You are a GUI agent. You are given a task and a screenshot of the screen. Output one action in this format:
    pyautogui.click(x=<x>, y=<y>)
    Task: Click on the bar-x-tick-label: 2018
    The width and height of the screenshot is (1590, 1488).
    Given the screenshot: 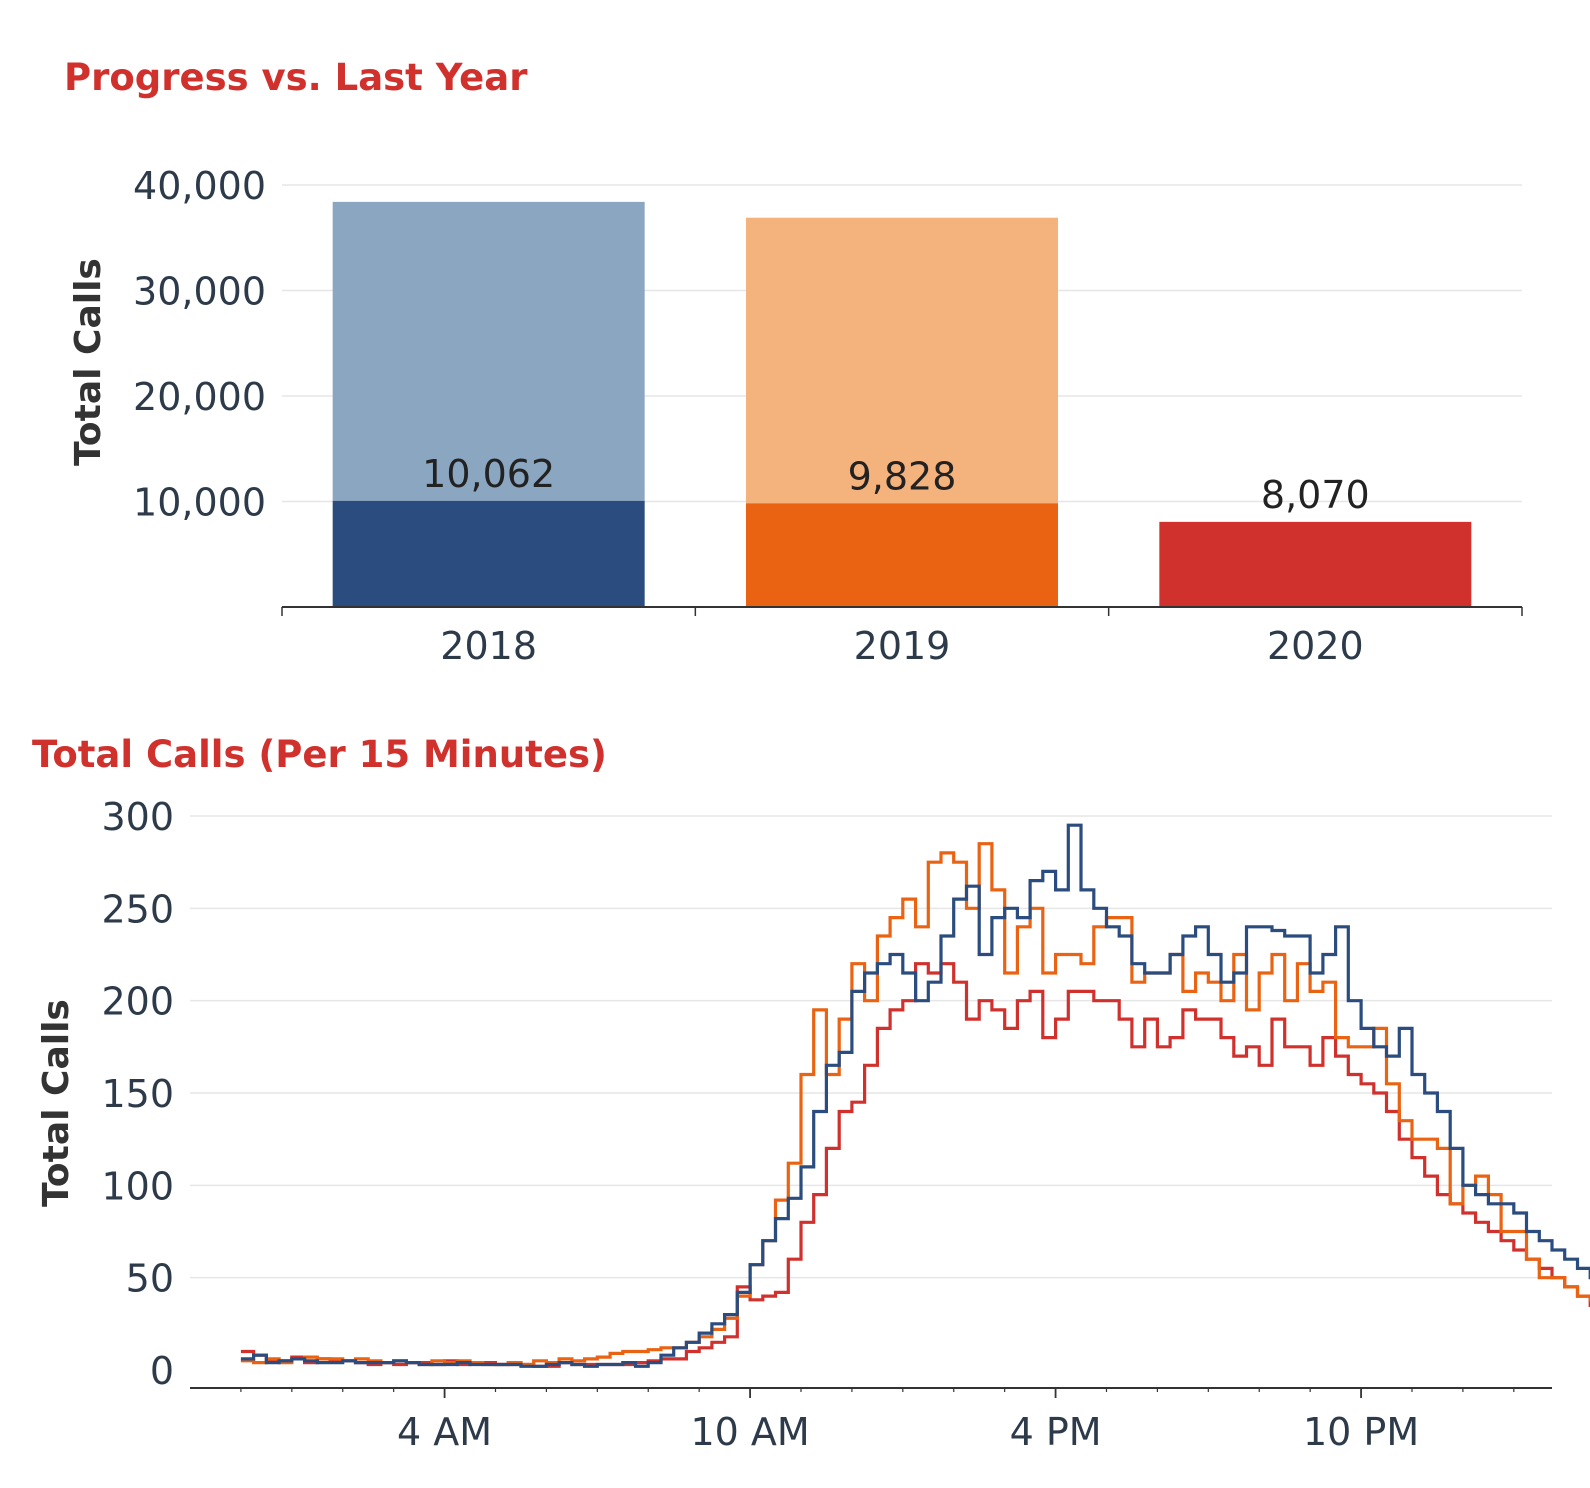 What is the action you would take?
    pyautogui.click(x=488, y=646)
    